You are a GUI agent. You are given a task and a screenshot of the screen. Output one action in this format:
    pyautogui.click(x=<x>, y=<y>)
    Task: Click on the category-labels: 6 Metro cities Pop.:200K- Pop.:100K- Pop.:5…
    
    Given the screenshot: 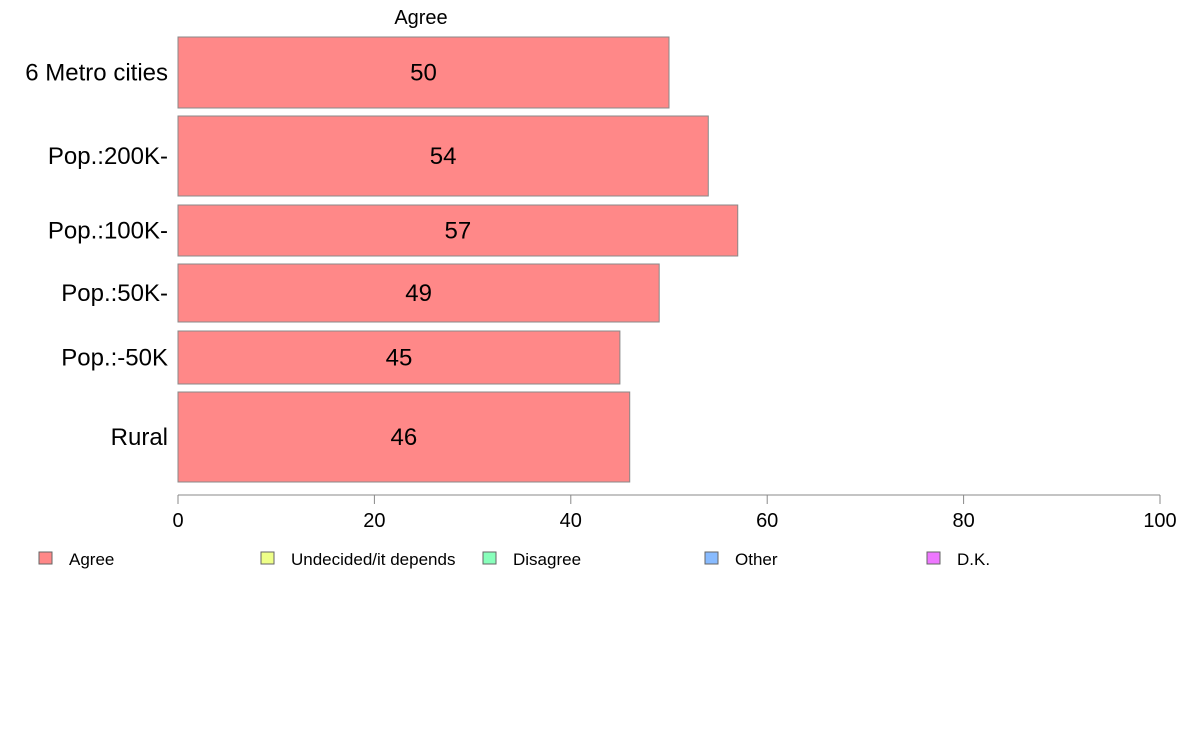 What is the action you would take?
    pyautogui.click(x=96, y=256)
    